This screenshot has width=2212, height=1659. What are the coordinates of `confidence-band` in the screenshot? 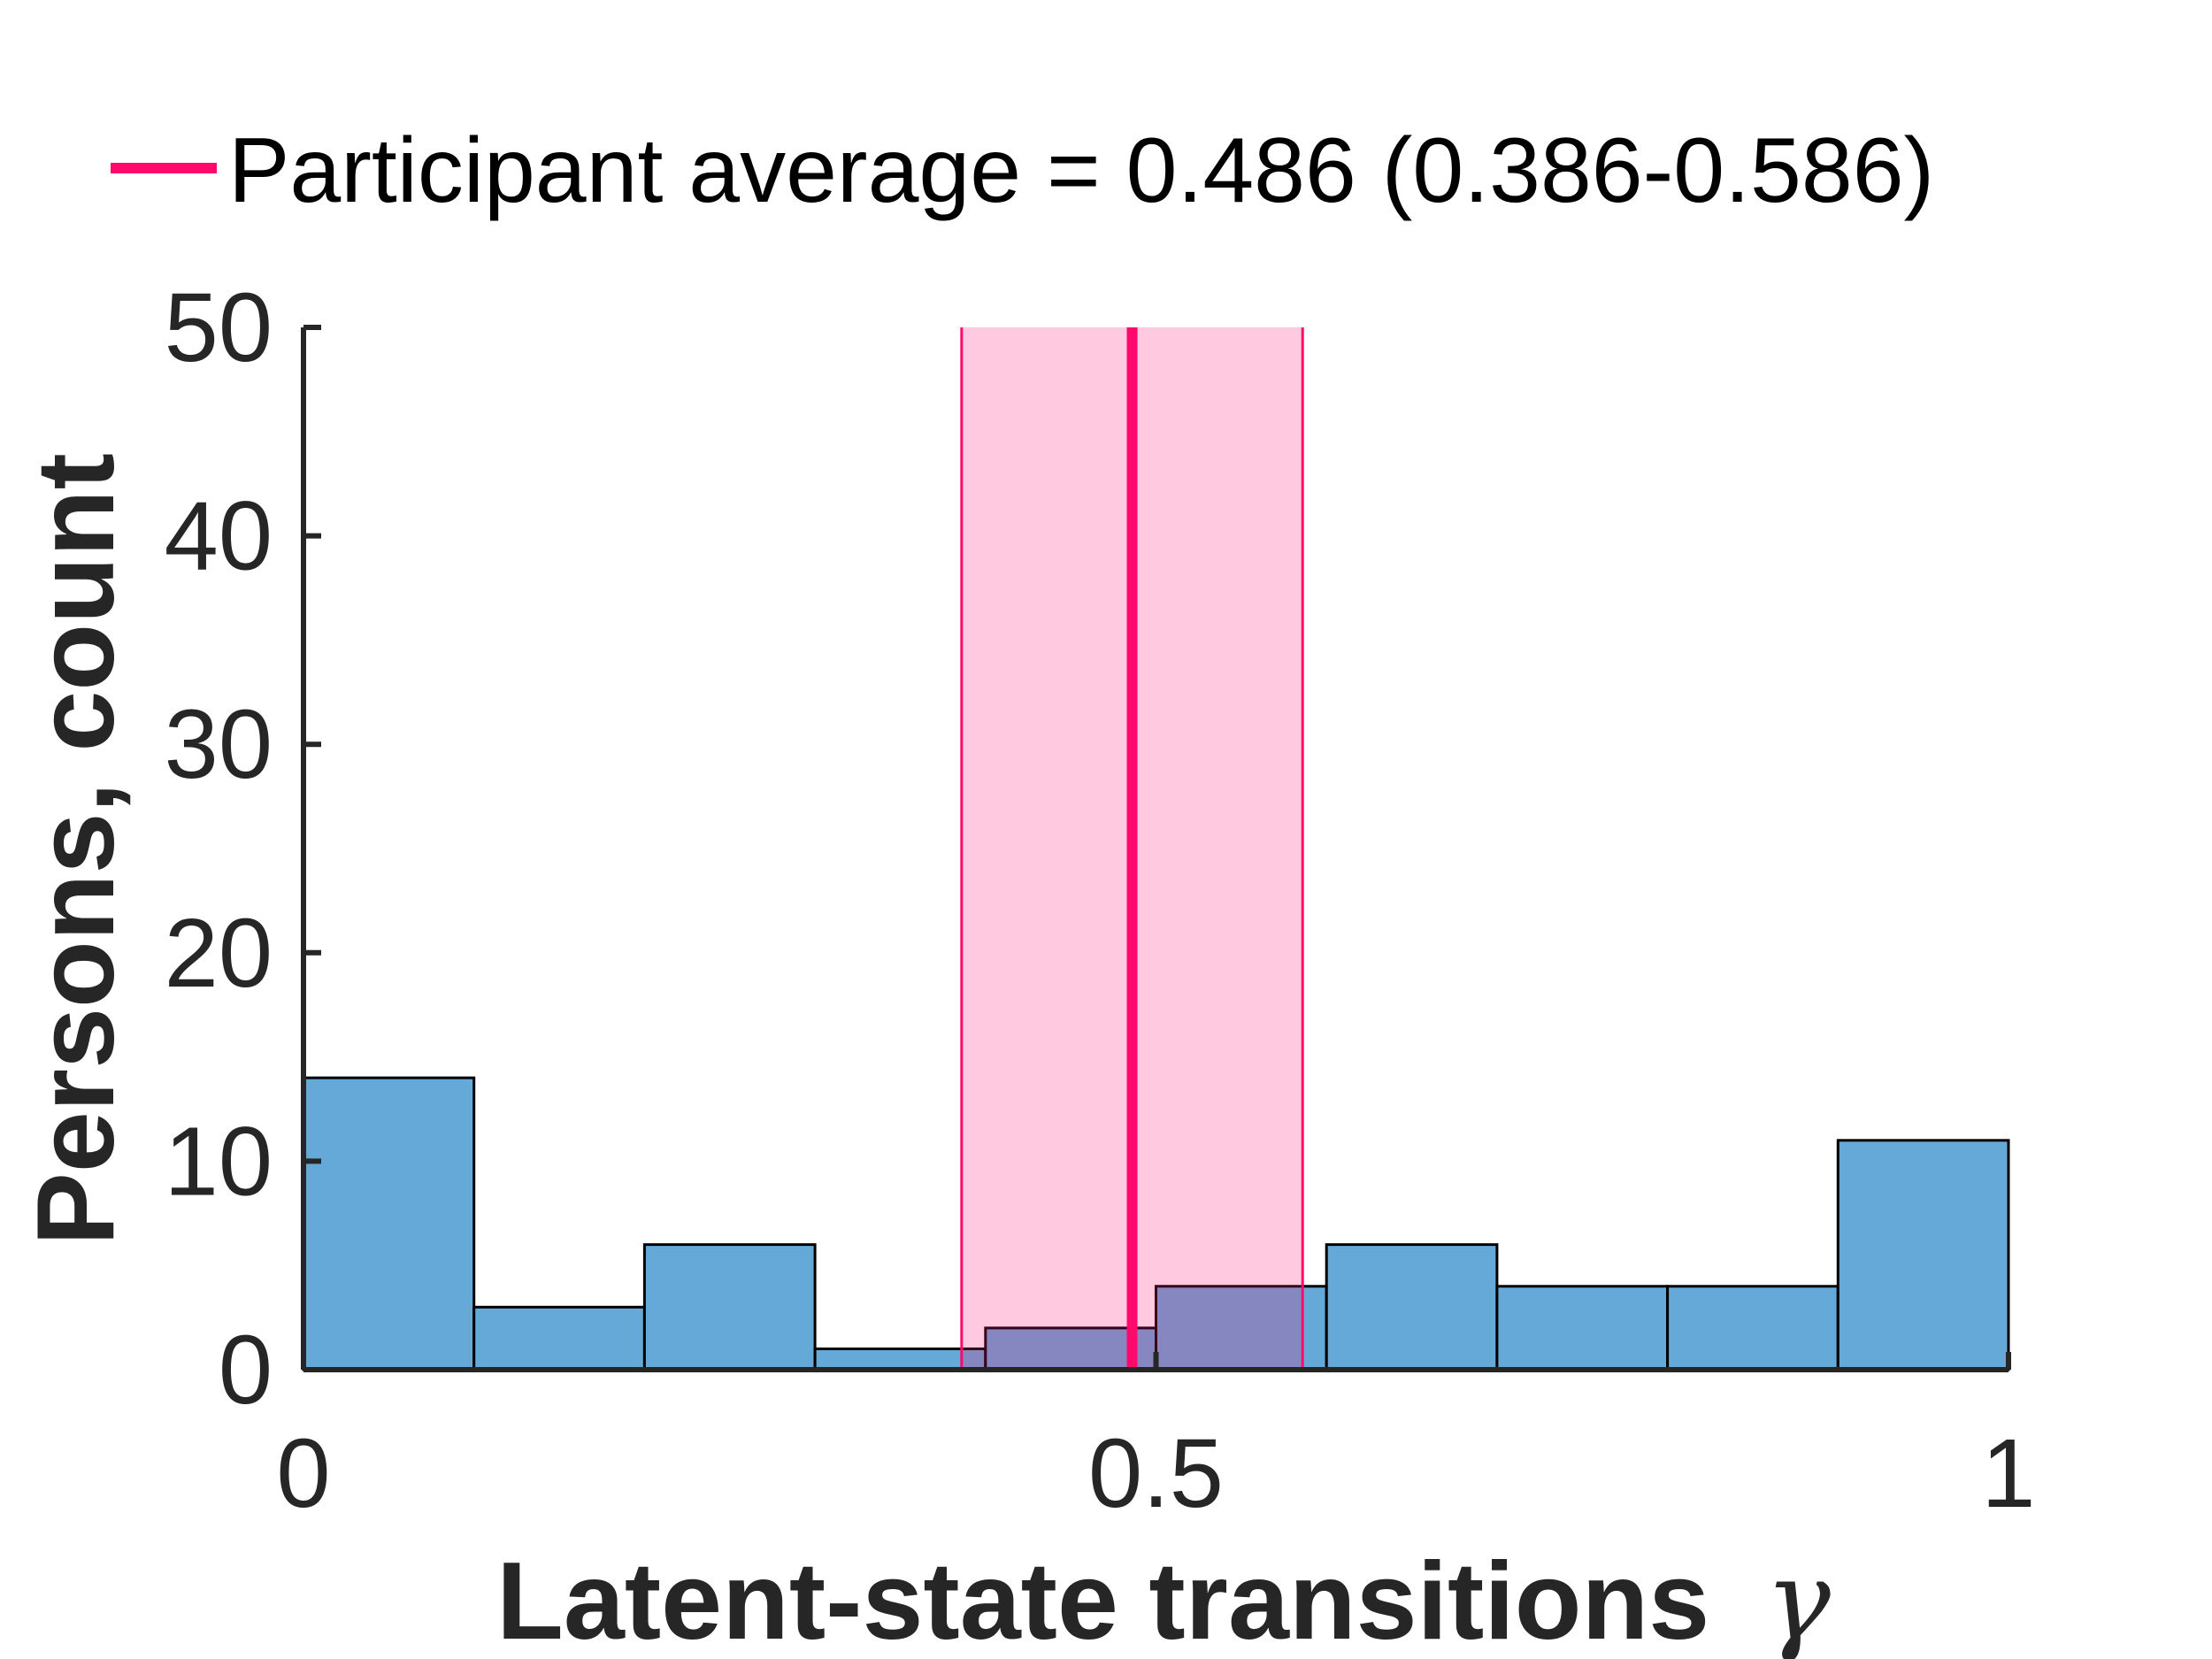 It's located at (1132, 849).